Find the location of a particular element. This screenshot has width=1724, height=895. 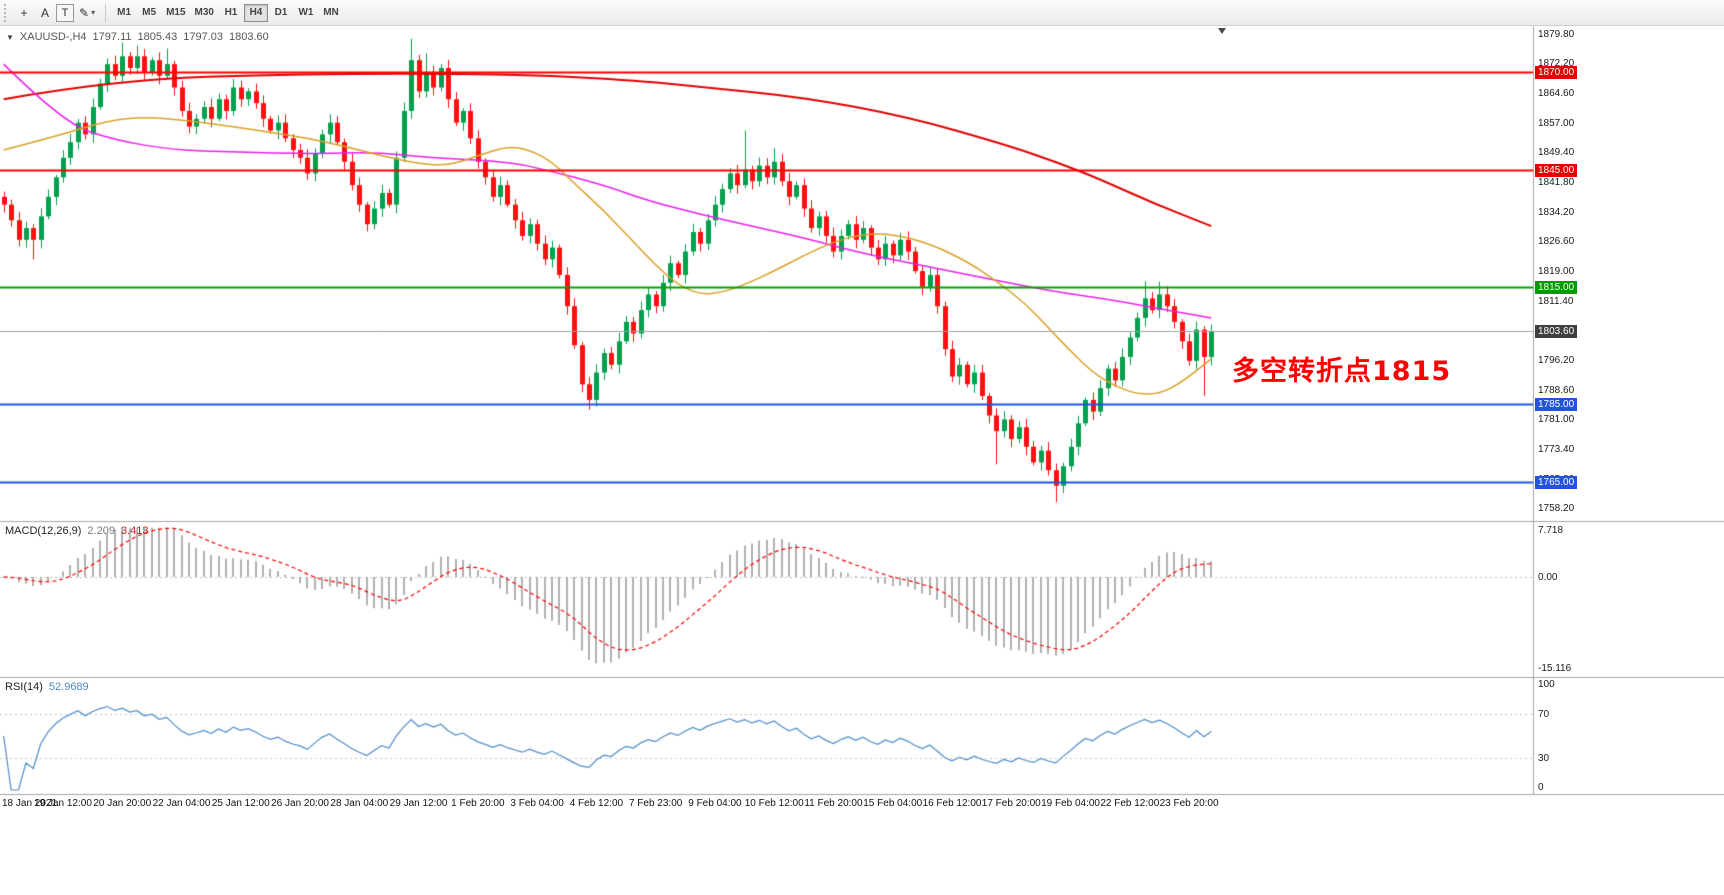

timeframe-m15-button: M15 is located at coordinates (176, 12).